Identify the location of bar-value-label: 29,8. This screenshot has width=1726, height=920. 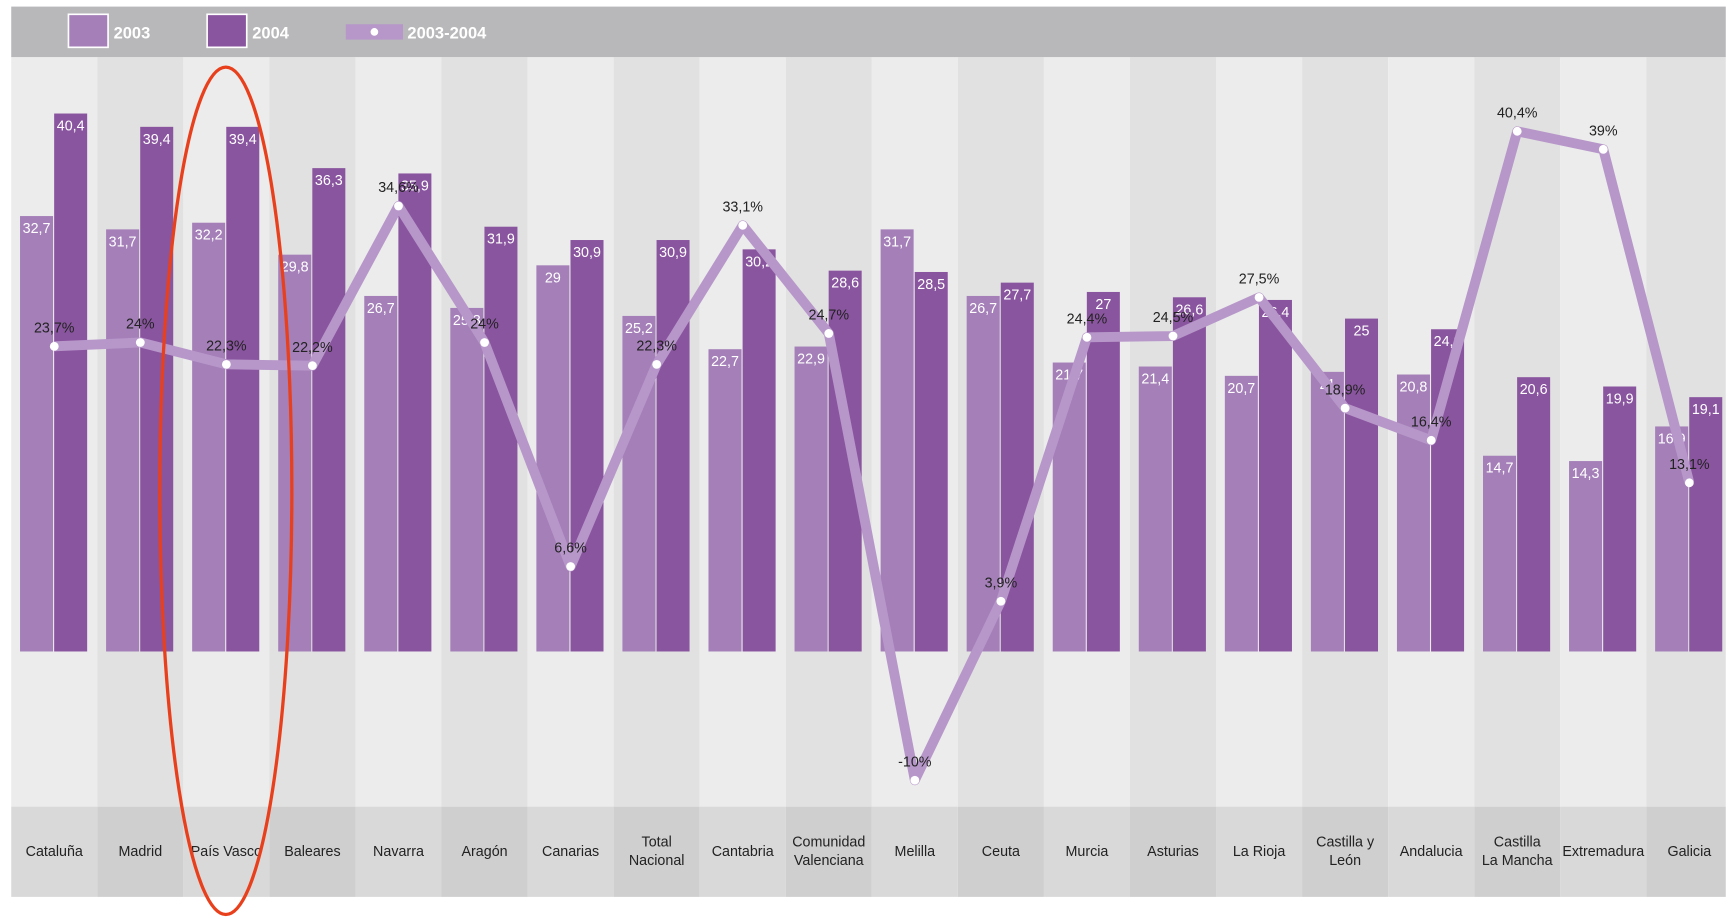
(295, 268).